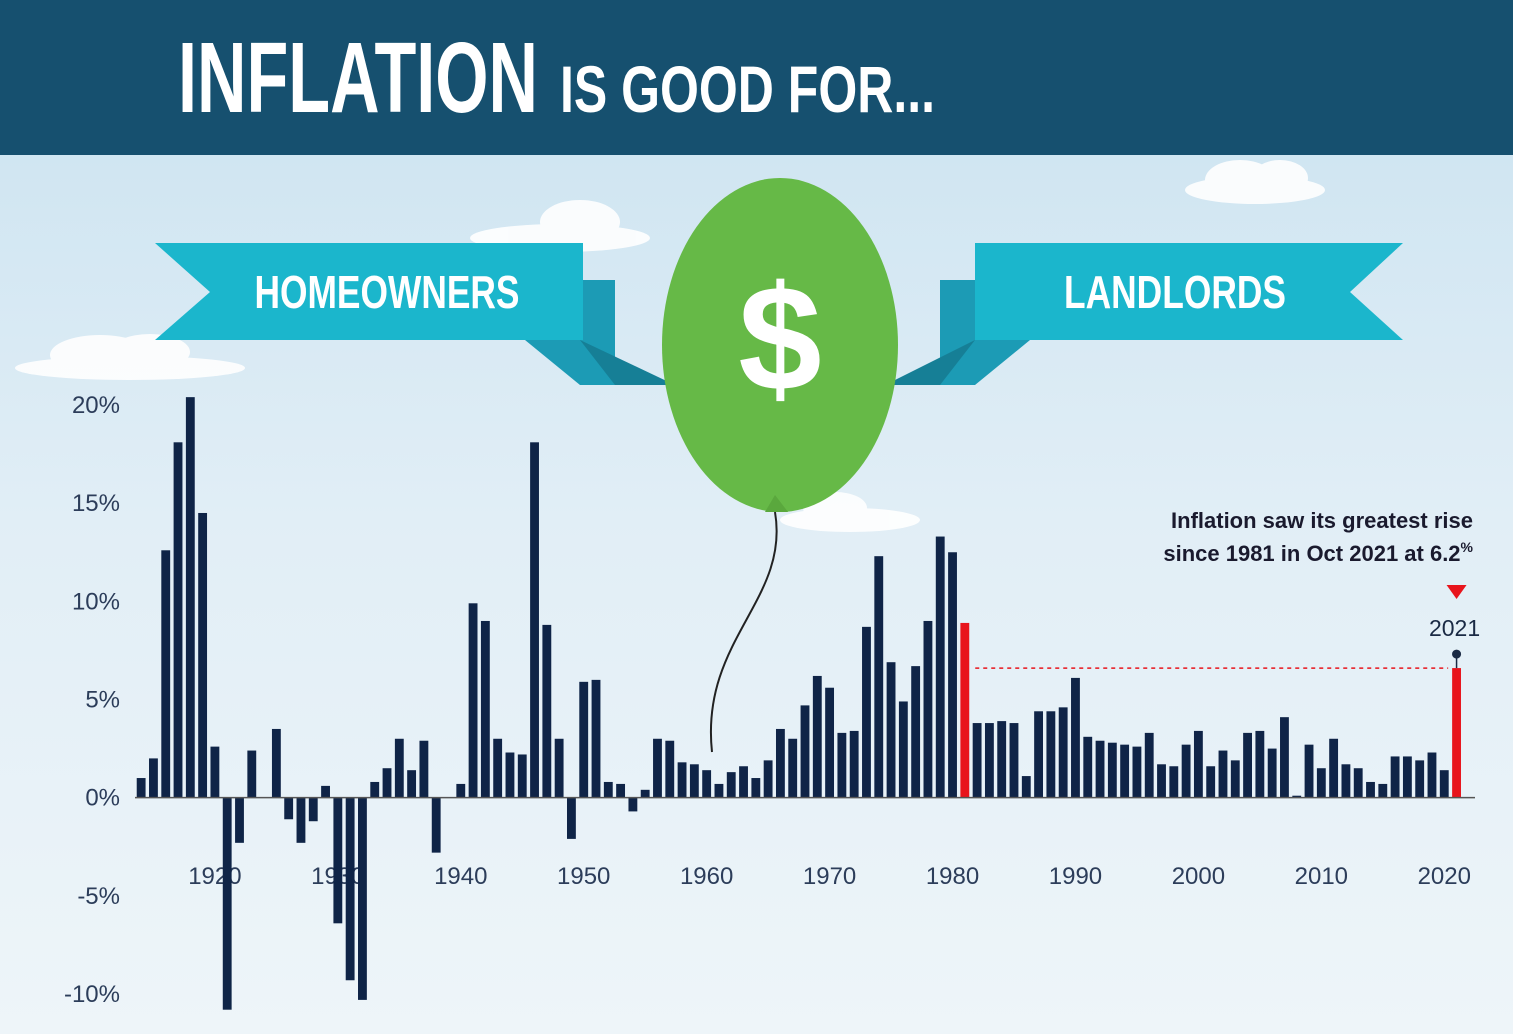 The height and width of the screenshot is (1034, 1513). Describe the element at coordinates (779, 338) in the screenshot. I see `balloon-symbol: $` at that location.